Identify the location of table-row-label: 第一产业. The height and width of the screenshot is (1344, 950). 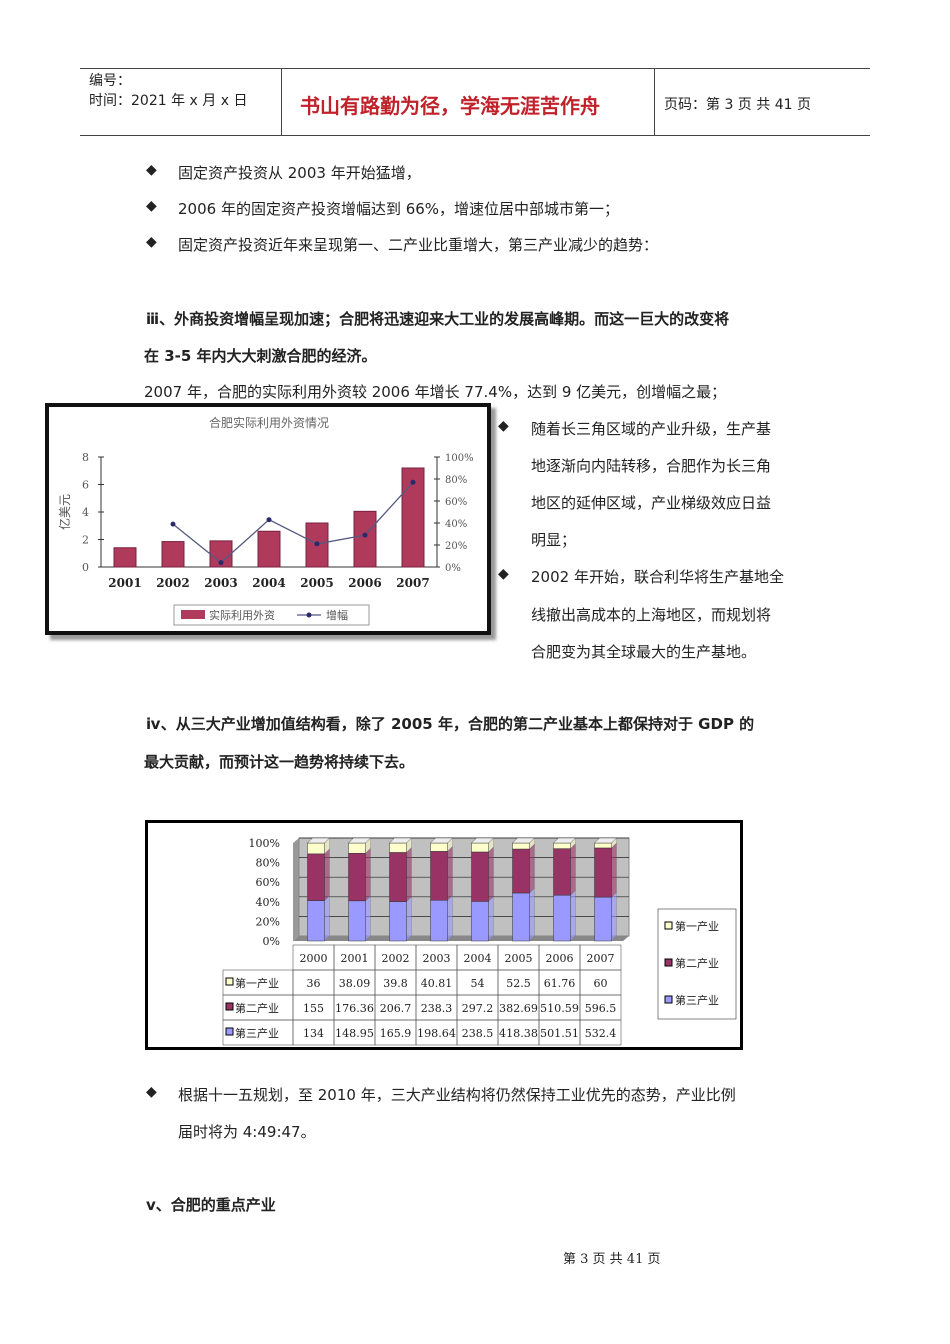
(257, 983).